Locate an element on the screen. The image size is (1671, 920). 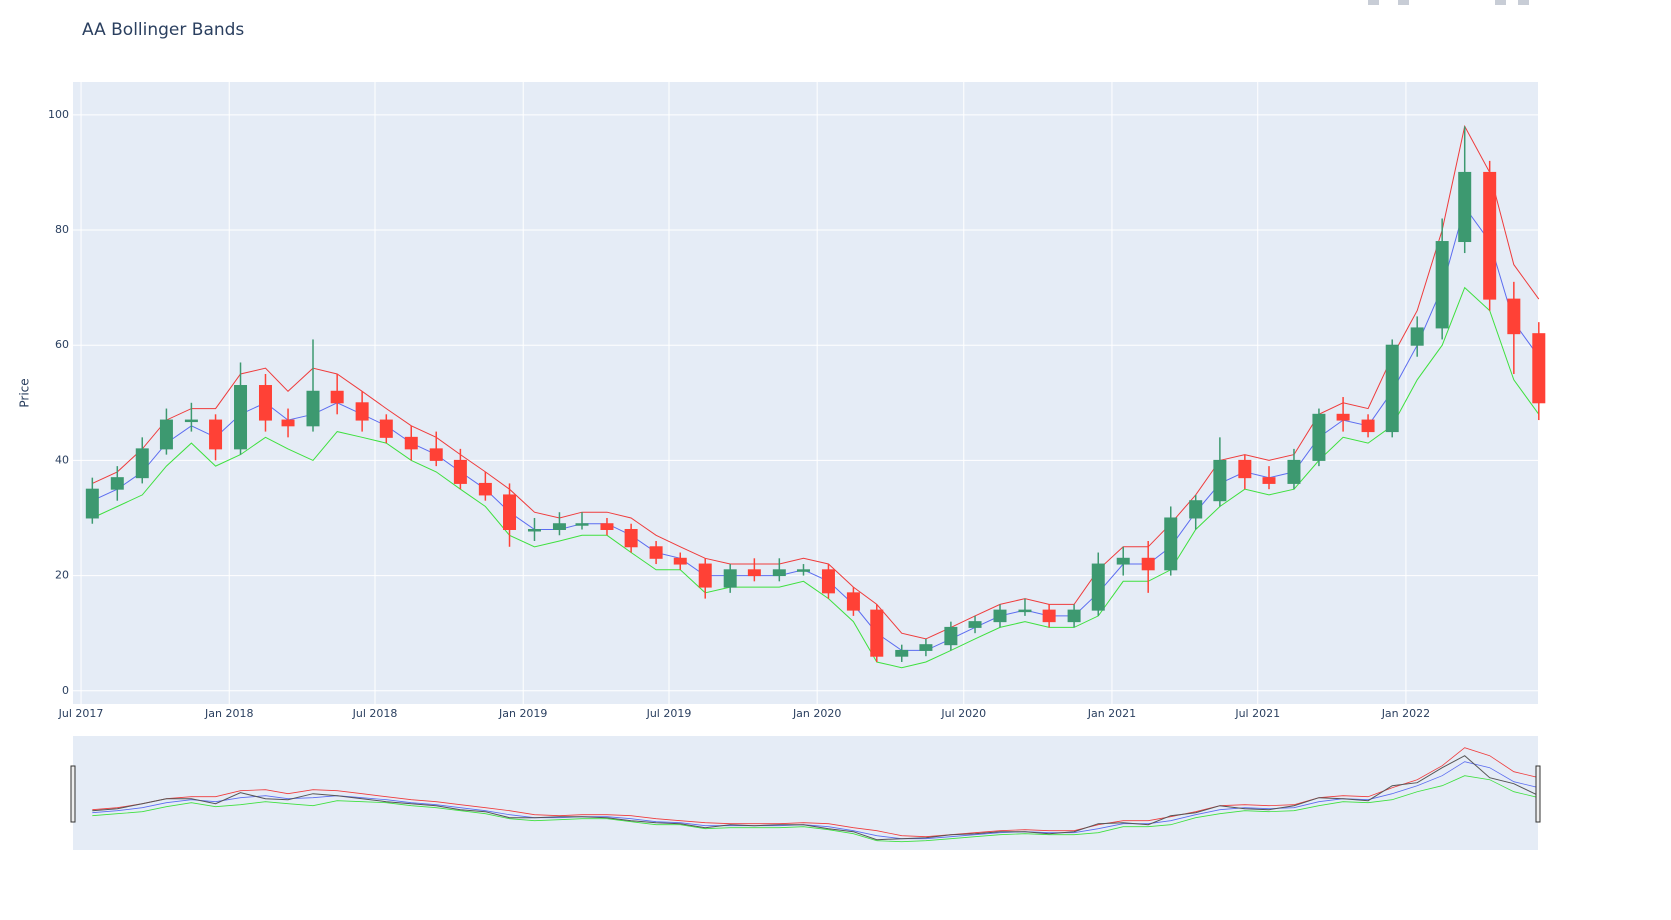
y-tick-label: 100 is located at coordinates (58, 114).